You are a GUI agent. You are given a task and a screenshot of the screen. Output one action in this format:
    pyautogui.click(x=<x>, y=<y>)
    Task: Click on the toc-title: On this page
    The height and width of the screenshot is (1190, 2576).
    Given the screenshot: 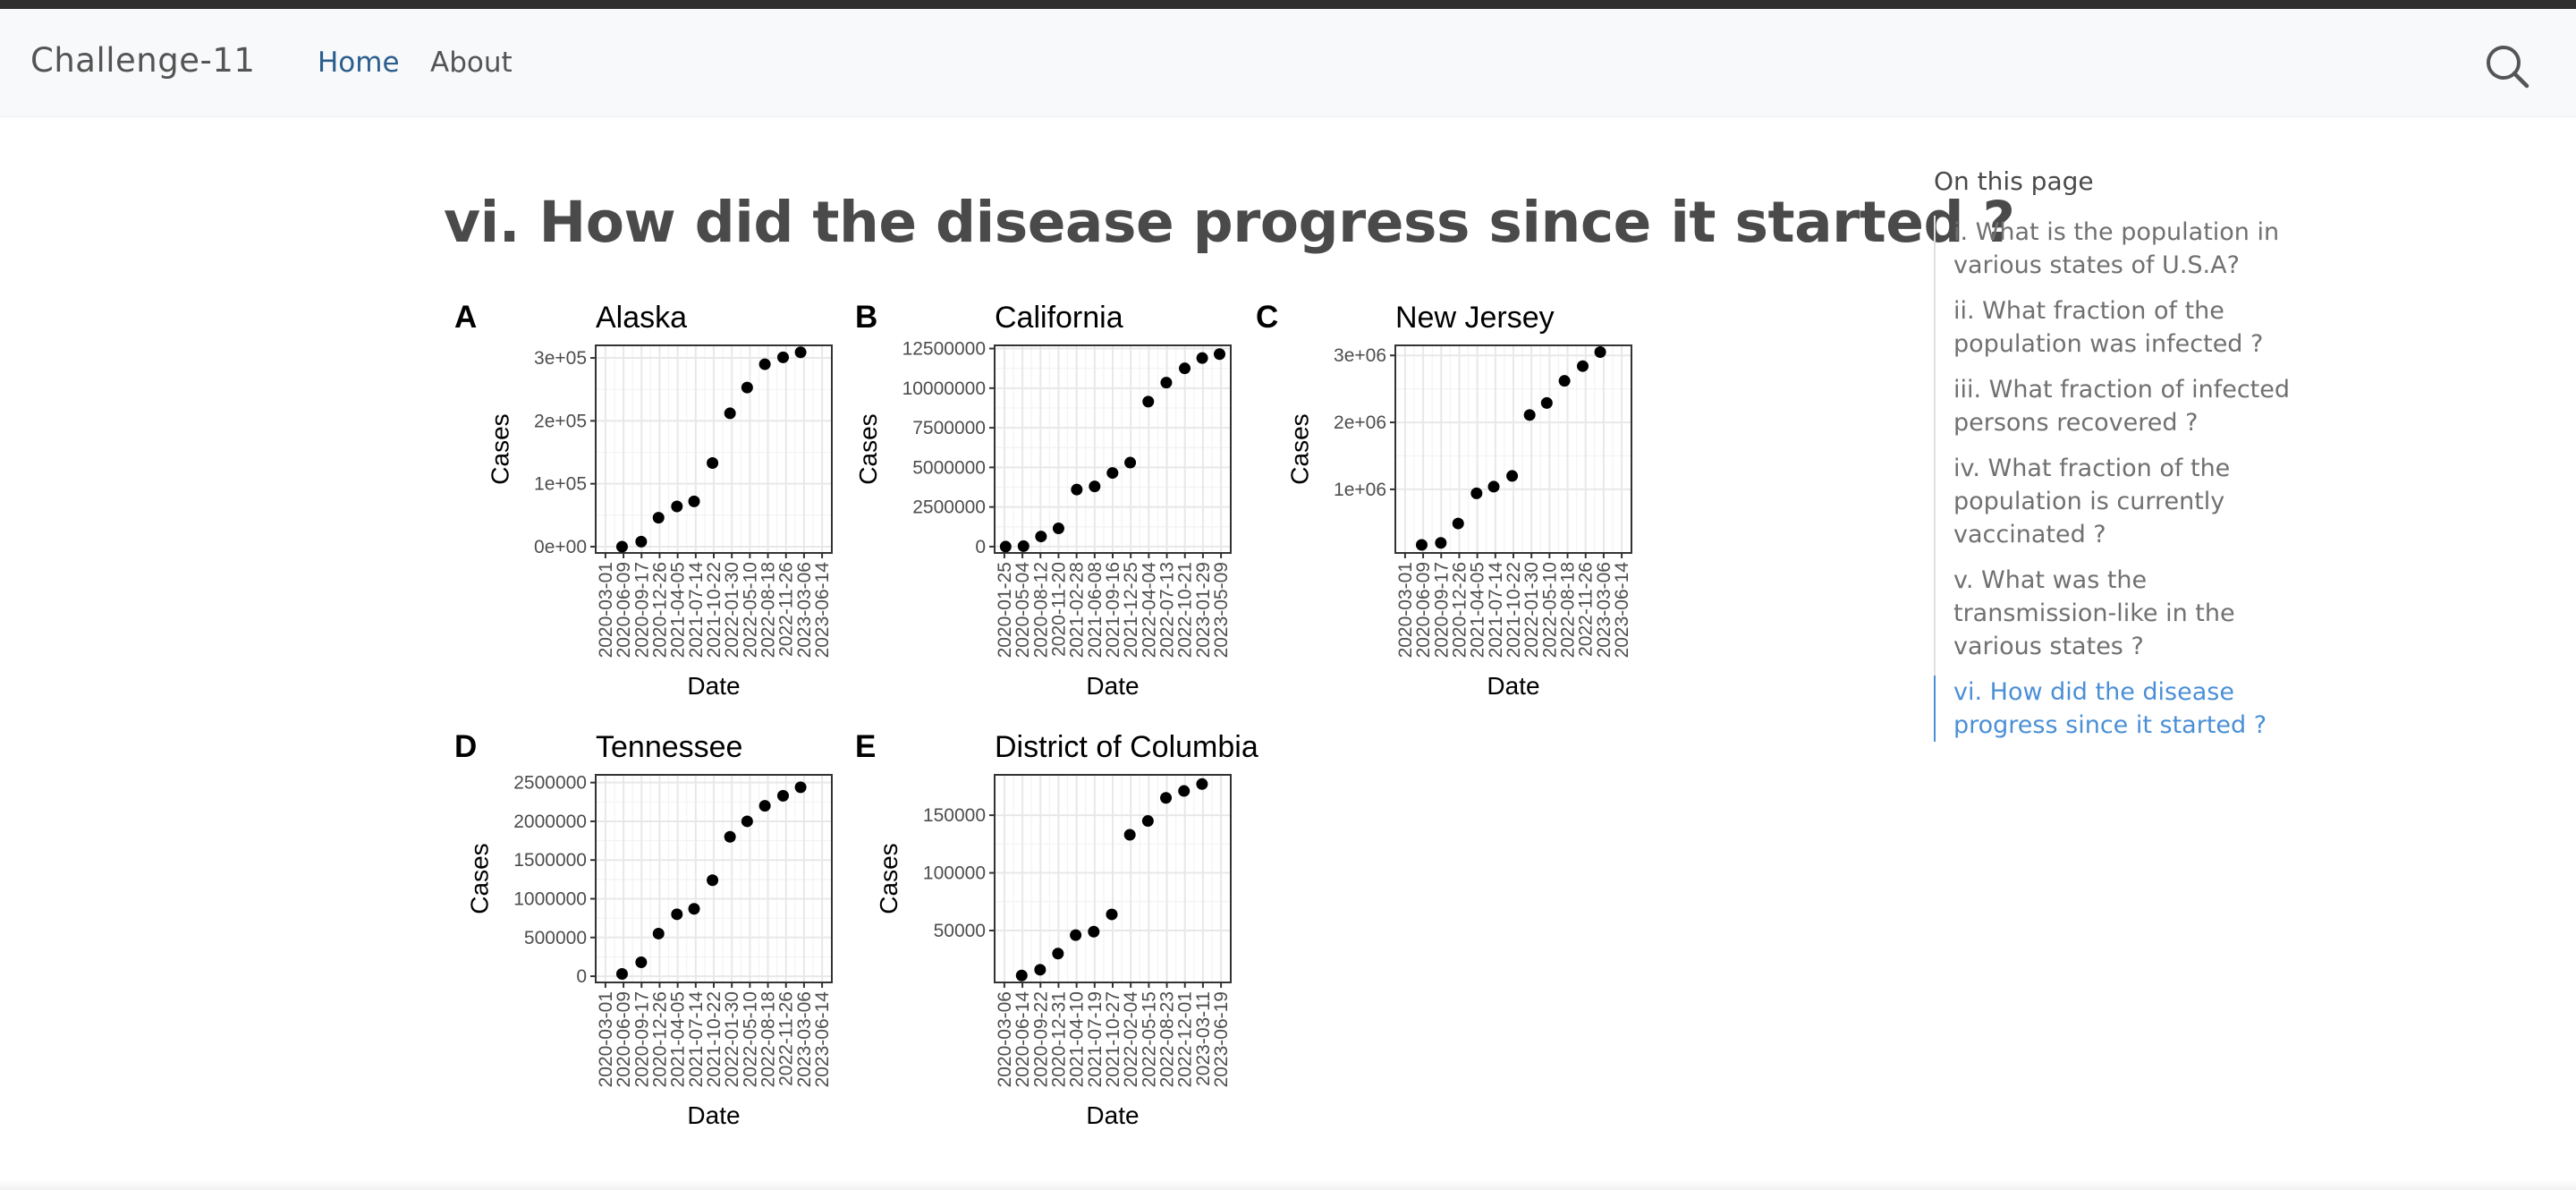 What is the action you would take?
    pyautogui.click(x=2014, y=181)
    